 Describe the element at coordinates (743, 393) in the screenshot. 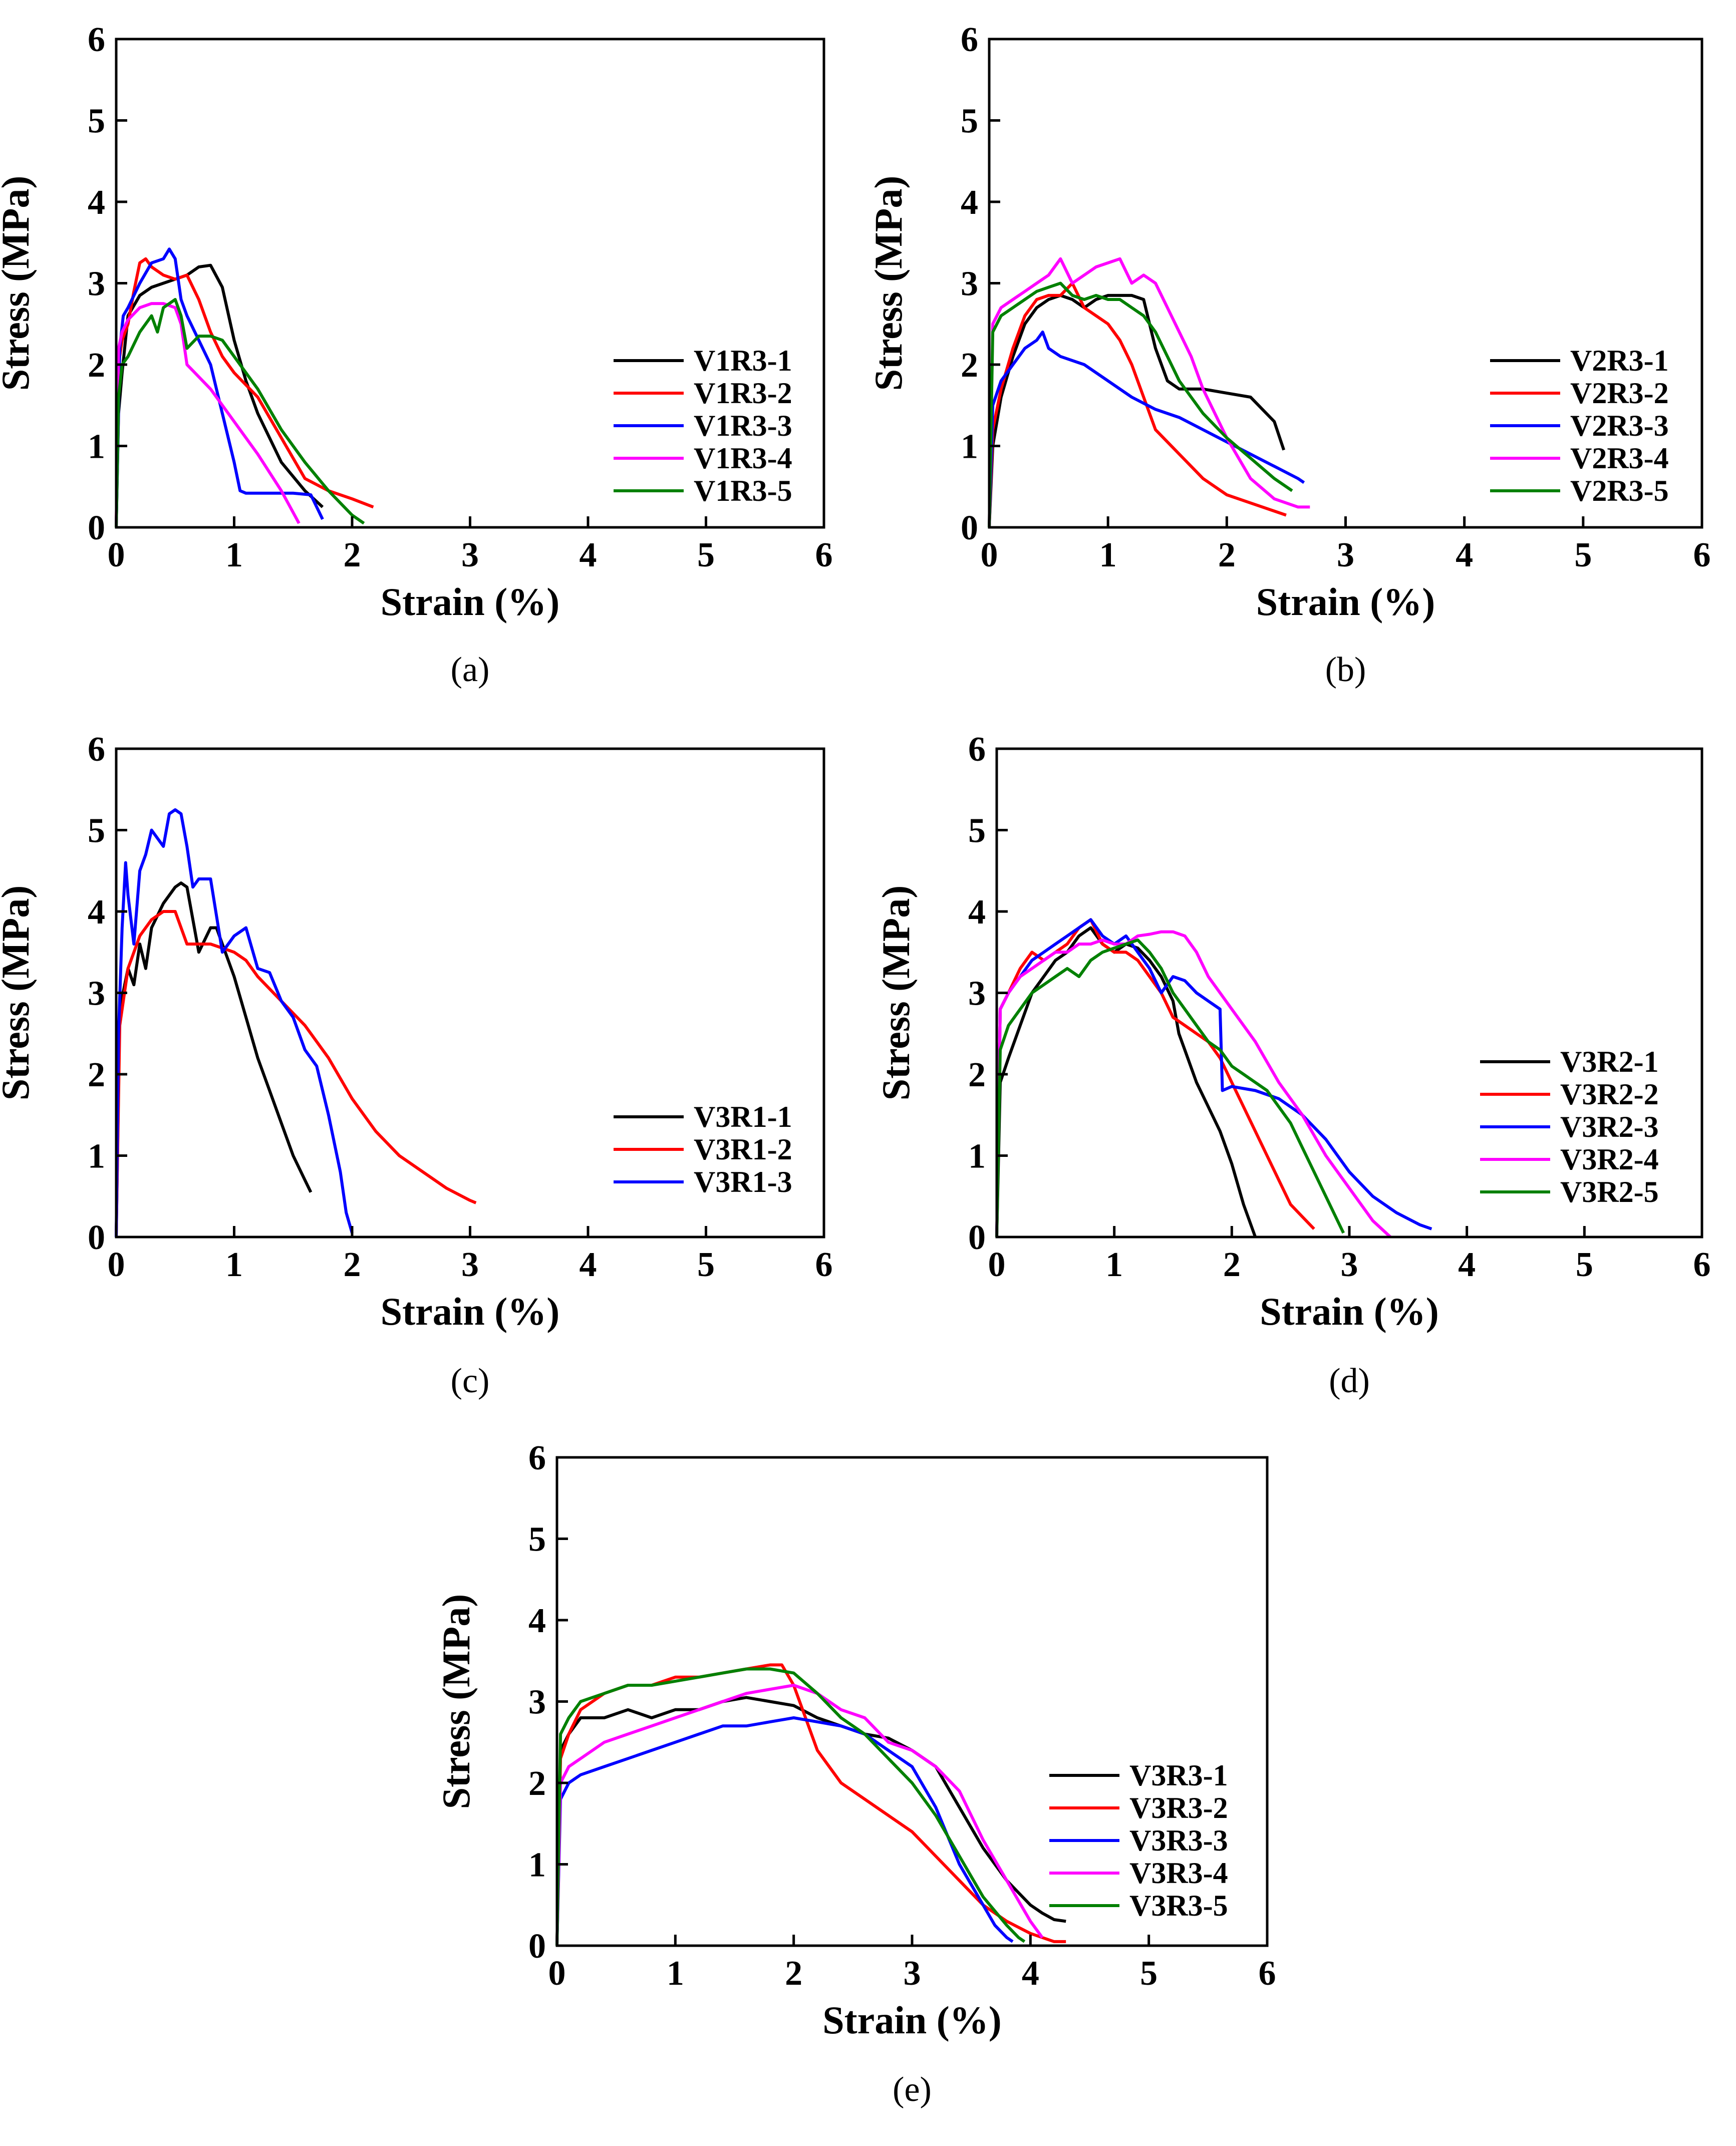

I see `legend-entry-v1r3-2: V1R3-2` at that location.